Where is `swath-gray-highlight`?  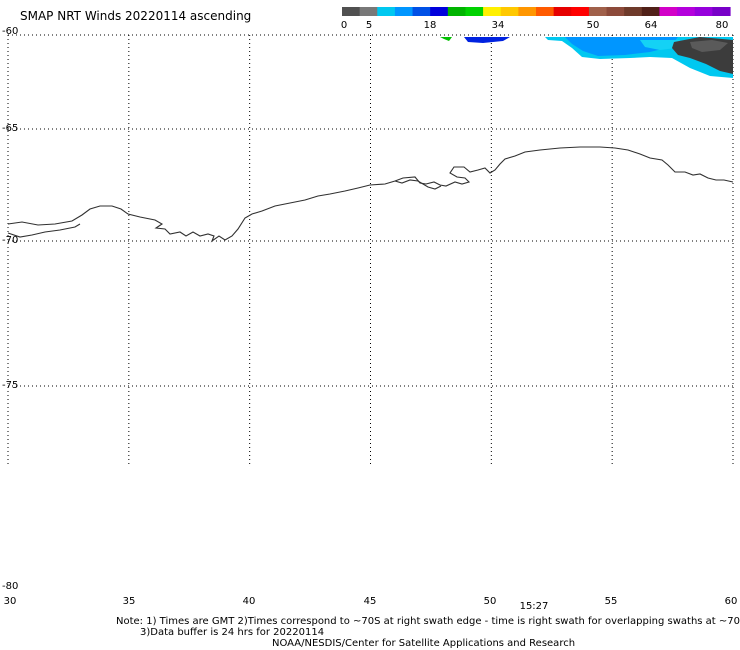 swath-gray-highlight is located at coordinates (709, 46).